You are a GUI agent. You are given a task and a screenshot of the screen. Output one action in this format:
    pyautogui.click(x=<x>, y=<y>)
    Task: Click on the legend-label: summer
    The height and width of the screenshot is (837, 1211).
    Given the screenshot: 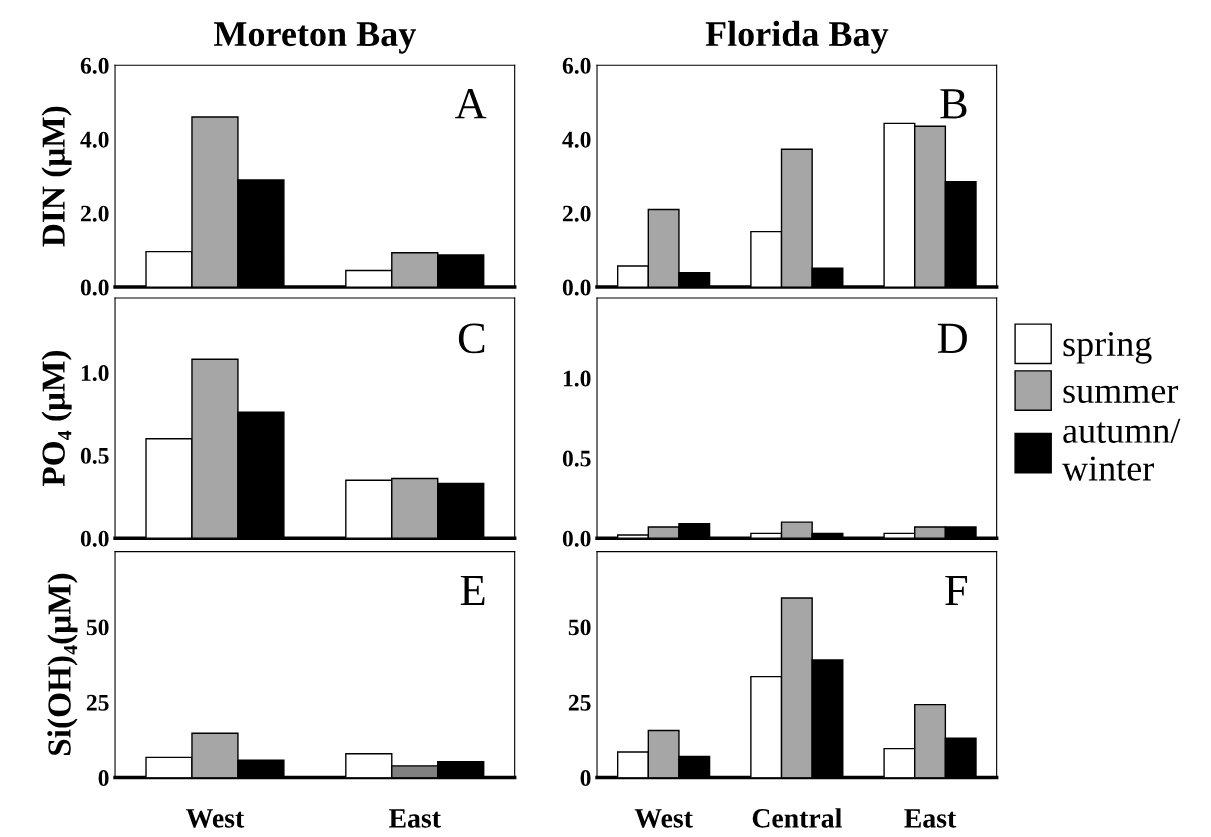 What is the action you would take?
    pyautogui.click(x=1121, y=394)
    